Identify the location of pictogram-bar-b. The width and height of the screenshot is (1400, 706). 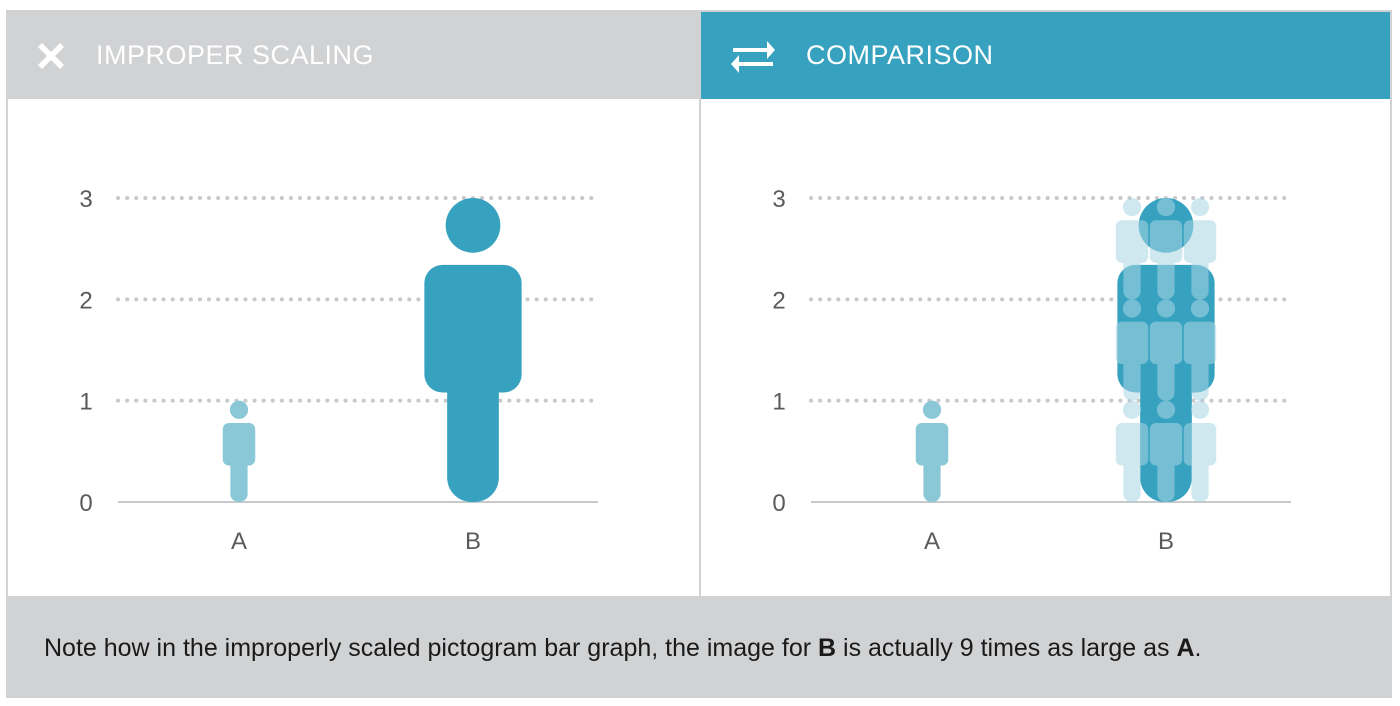
(473, 350).